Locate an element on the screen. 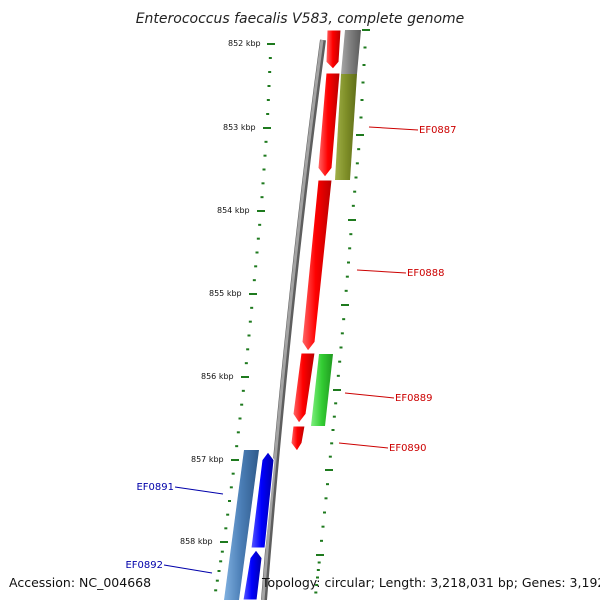  gene-label-ef0891: EF0891 is located at coordinates (155, 487).